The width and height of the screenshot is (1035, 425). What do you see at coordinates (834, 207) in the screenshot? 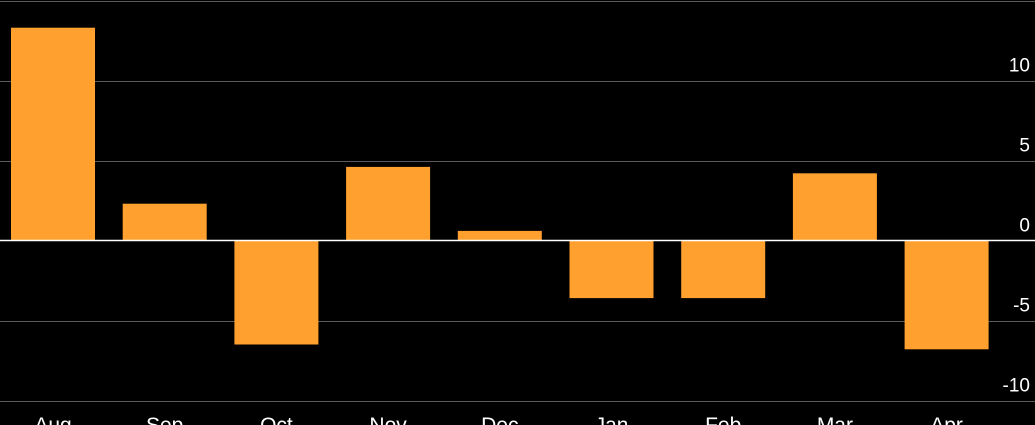
I see `bar-mar` at bounding box center [834, 207].